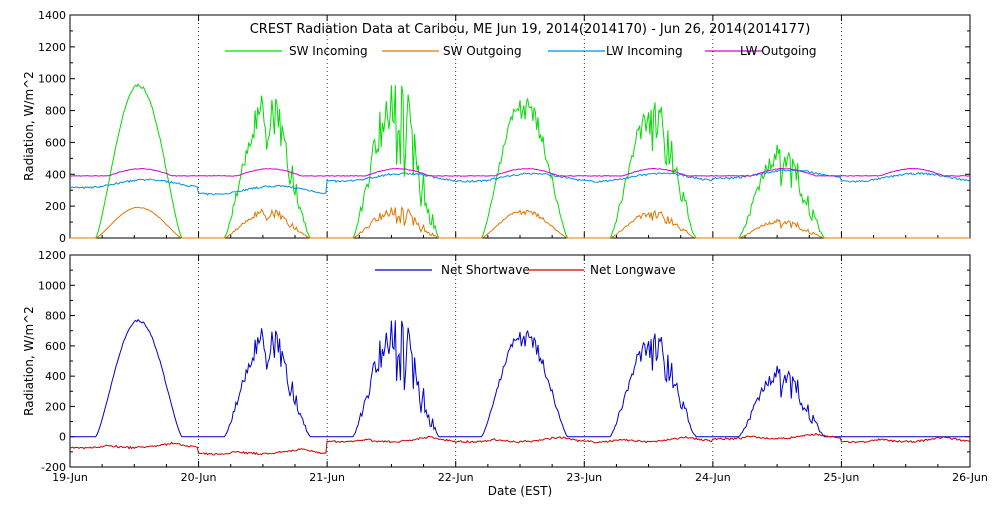 Image resolution: width=1000 pixels, height=505 pixels. Describe the element at coordinates (62, 437) in the screenshot. I see `bottom-ytick-label-1: 0` at that location.